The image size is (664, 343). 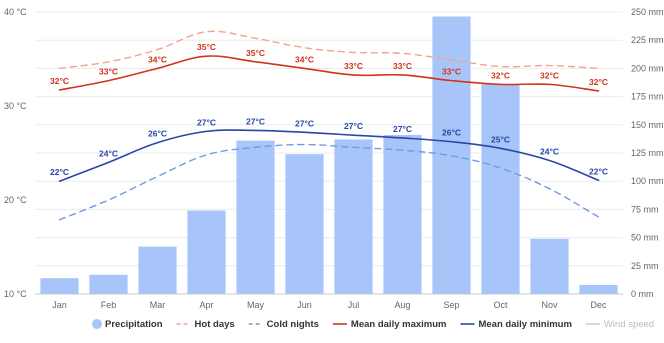 I want to click on legend-mean-daily-minimum: Mean daily minimum, so click(x=516, y=324).